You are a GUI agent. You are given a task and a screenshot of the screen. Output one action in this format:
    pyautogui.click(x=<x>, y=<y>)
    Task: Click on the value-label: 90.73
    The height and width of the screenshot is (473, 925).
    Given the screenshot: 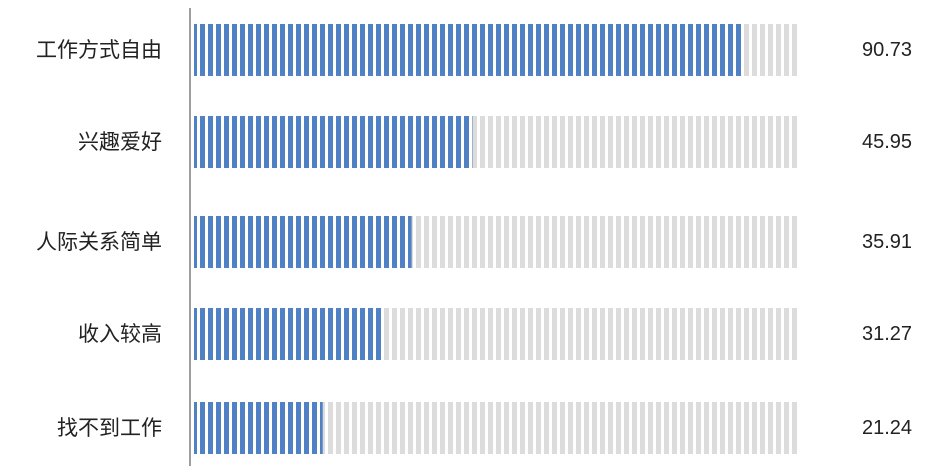 What is the action you would take?
    pyautogui.click(x=887, y=50)
    